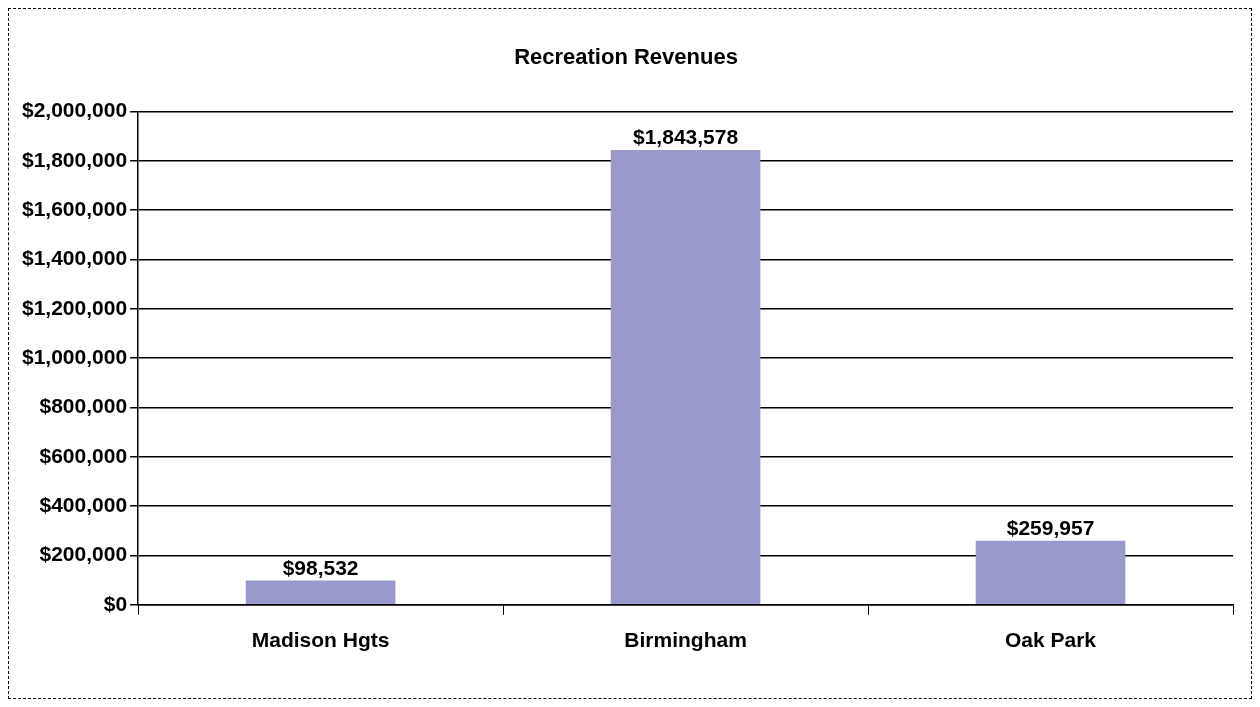 This screenshot has width=1260, height=707. Describe the element at coordinates (74, 208) in the screenshot. I see `y-tick-label: $1,600,000` at that location.